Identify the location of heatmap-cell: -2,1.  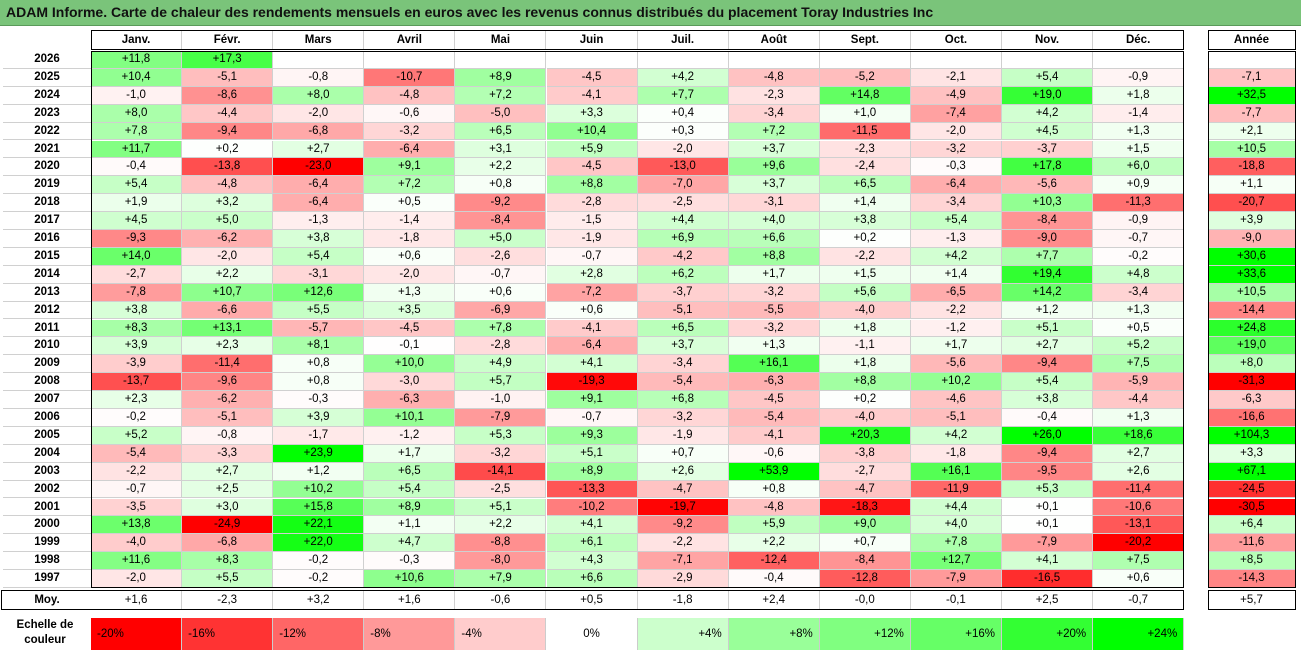
(956, 77).